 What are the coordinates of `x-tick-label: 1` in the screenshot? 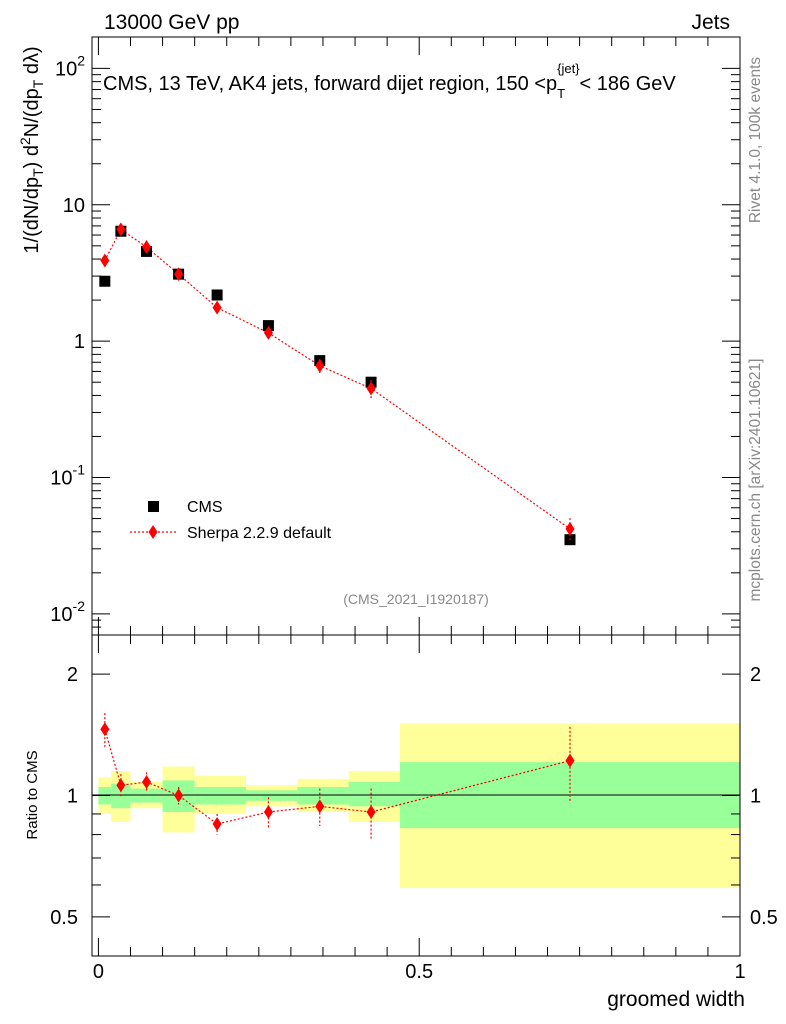 It's located at (739, 972).